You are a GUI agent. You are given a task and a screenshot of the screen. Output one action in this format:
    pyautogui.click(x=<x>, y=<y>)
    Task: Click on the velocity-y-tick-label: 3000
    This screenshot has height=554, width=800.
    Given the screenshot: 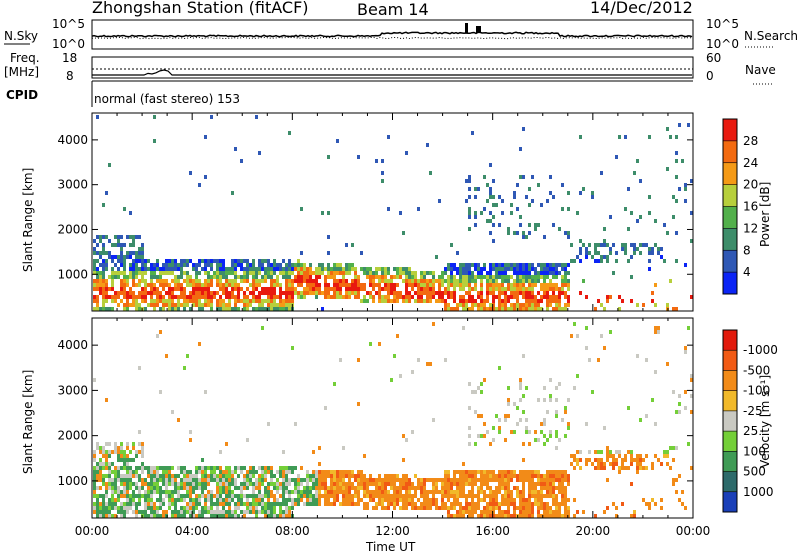 What is the action you would take?
    pyautogui.click(x=72, y=390)
    